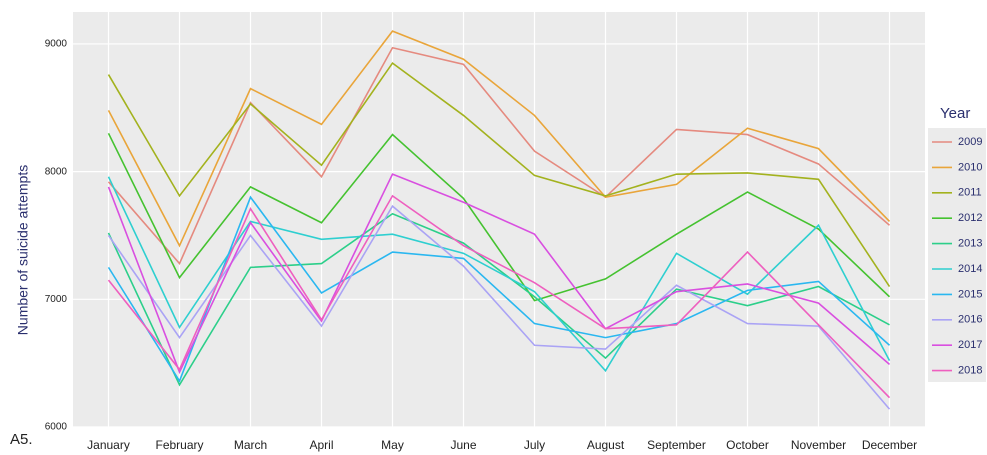 The width and height of the screenshot is (987, 455). Describe the element at coordinates (970, 371) in the screenshot. I see `legend-label: 2018` at that location.